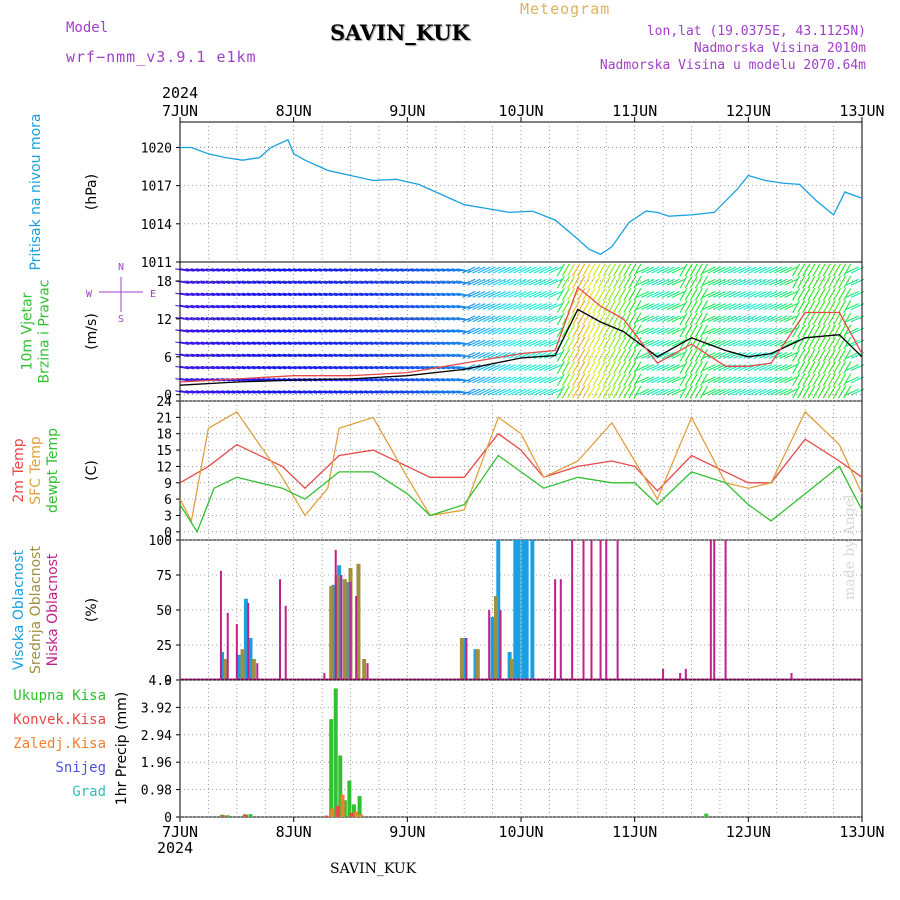 This screenshot has width=900, height=900. I want to click on x-tick-label-bottom-3: 10JUN, so click(520, 832).